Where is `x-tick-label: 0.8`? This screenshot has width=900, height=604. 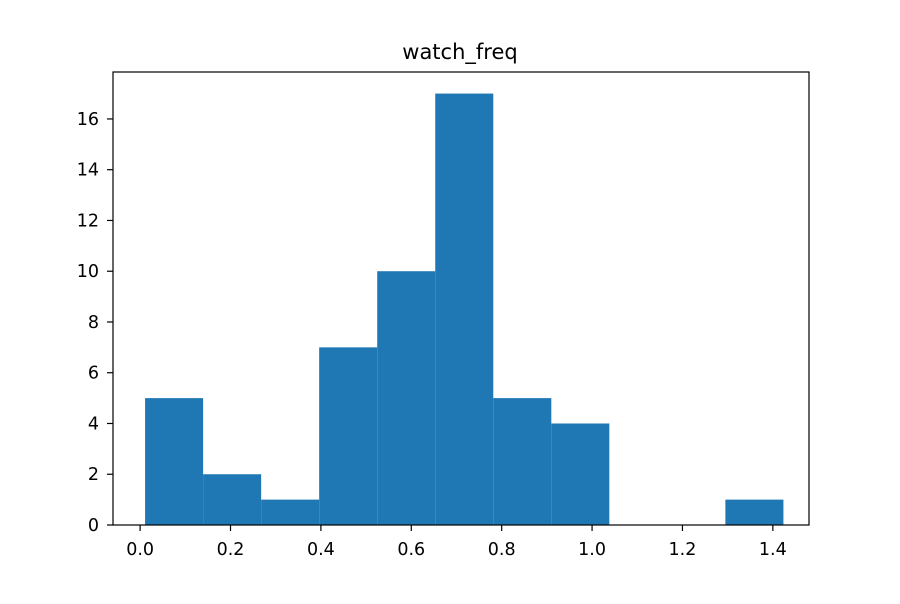 x-tick-label: 0.8 is located at coordinates (502, 550).